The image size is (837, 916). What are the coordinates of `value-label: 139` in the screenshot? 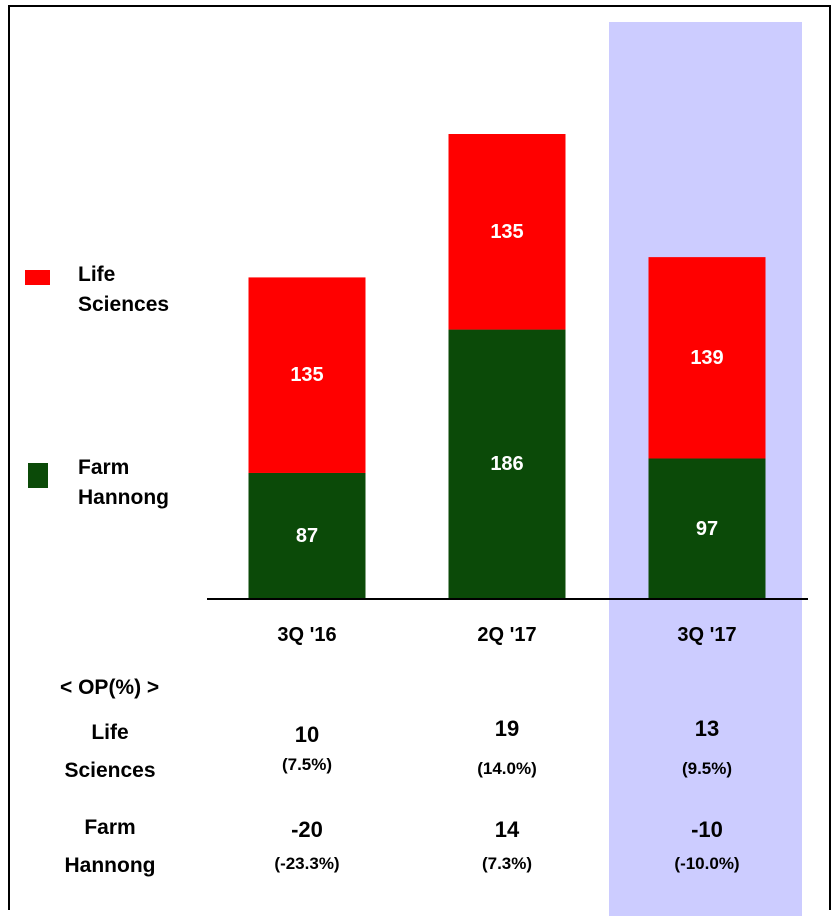 It's located at (707, 357).